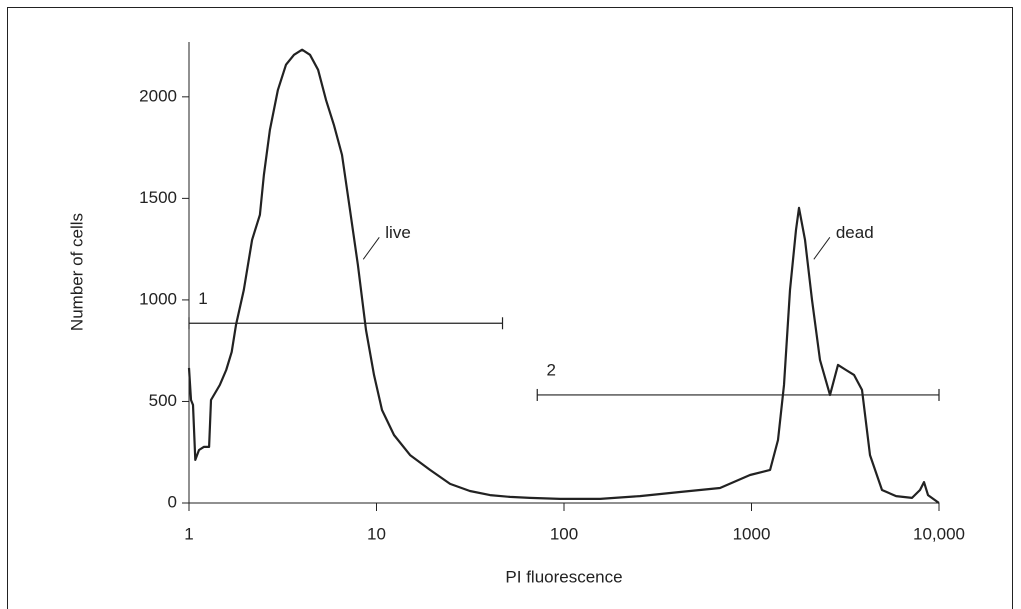 Image resolution: width=1021 pixels, height=609 pixels. Describe the element at coordinates (172, 501) in the screenshot. I see `y-tick-label: 0` at that location.